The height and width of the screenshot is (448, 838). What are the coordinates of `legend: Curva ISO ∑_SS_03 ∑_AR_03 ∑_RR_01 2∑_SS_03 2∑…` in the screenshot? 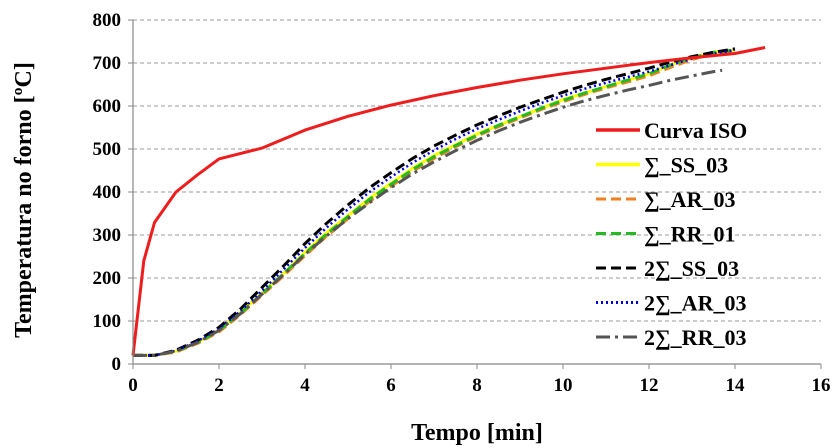 It's located at (671, 234).